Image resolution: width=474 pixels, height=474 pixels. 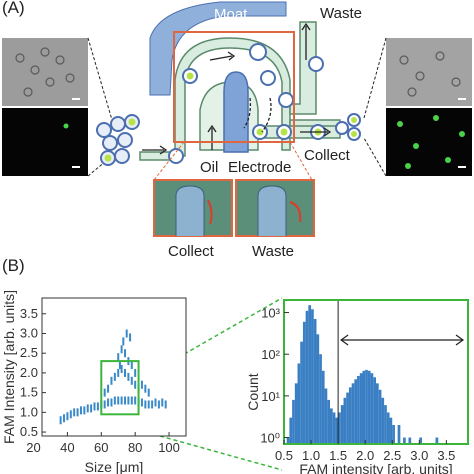 I want to click on channel-droplets, so click(x=247, y=103).